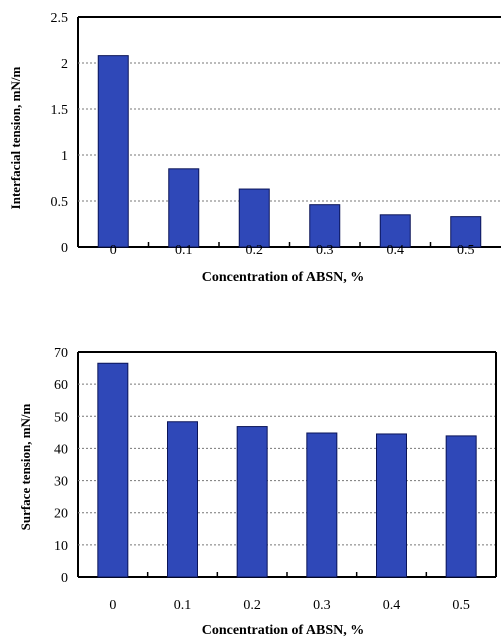  Describe the element at coordinates (60, 18) in the screenshot. I see `y-tick-label: 2.5` at that location.